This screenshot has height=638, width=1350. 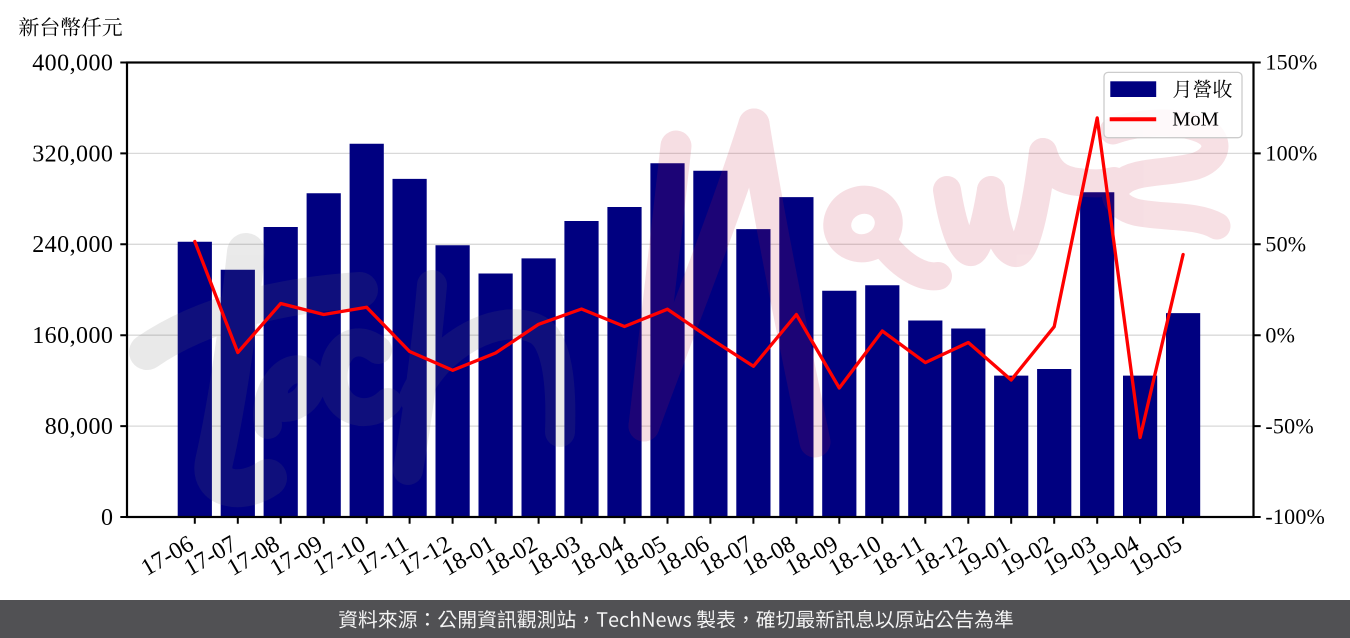 I want to click on svg-text: 320,000, so click(x=72, y=154).